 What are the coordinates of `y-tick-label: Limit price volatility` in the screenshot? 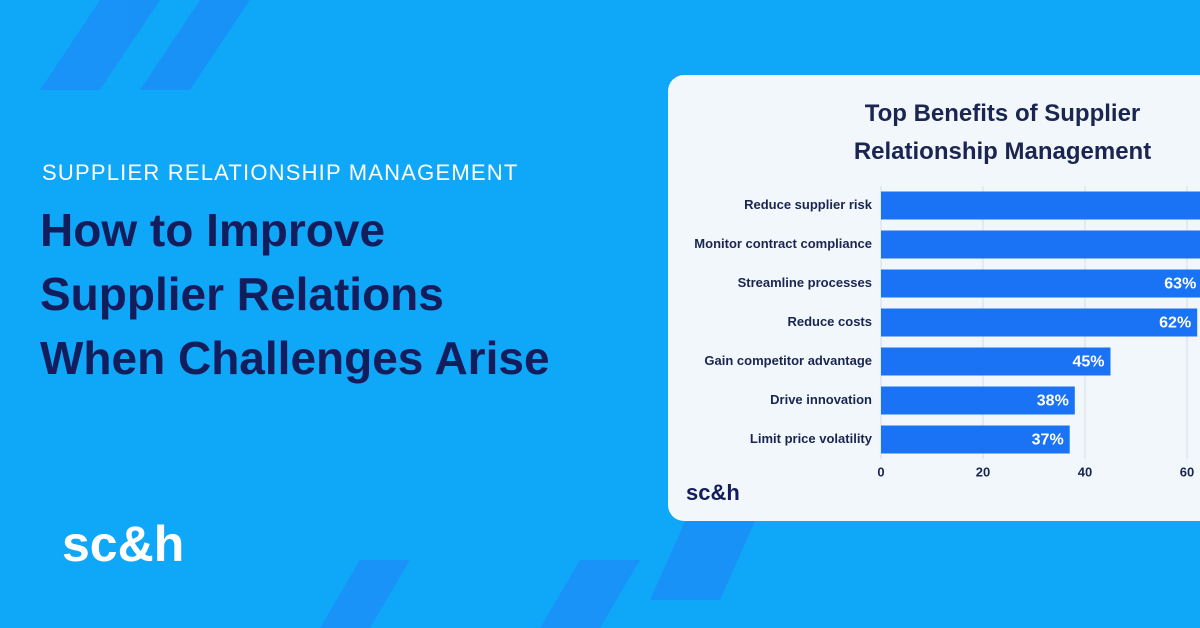 It's located at (811, 438).